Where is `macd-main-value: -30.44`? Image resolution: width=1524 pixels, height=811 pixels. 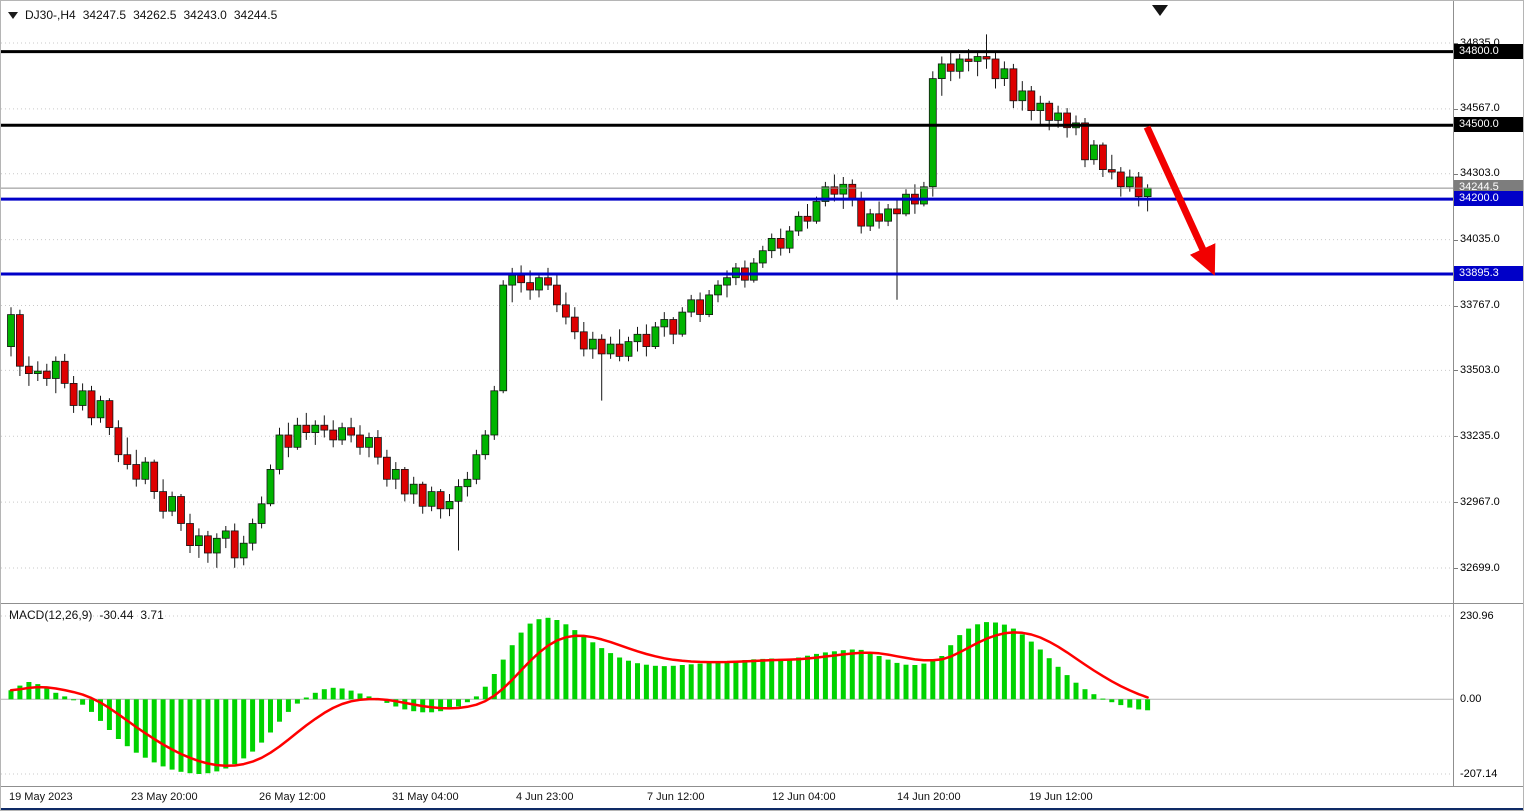
macd-main-value: -30.44 is located at coordinates (116, 615).